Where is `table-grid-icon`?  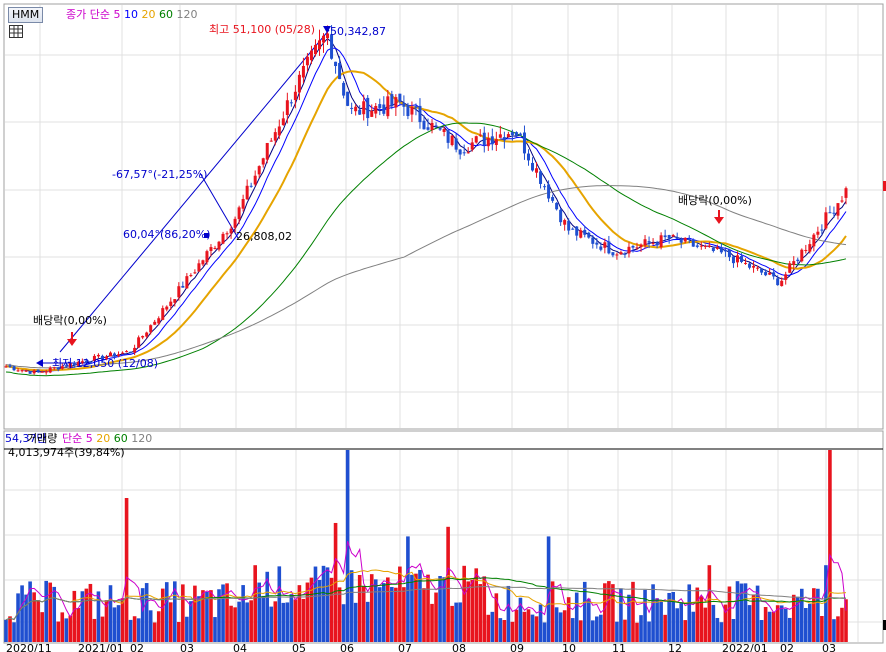
table-grid-icon is located at coordinates (16, 31).